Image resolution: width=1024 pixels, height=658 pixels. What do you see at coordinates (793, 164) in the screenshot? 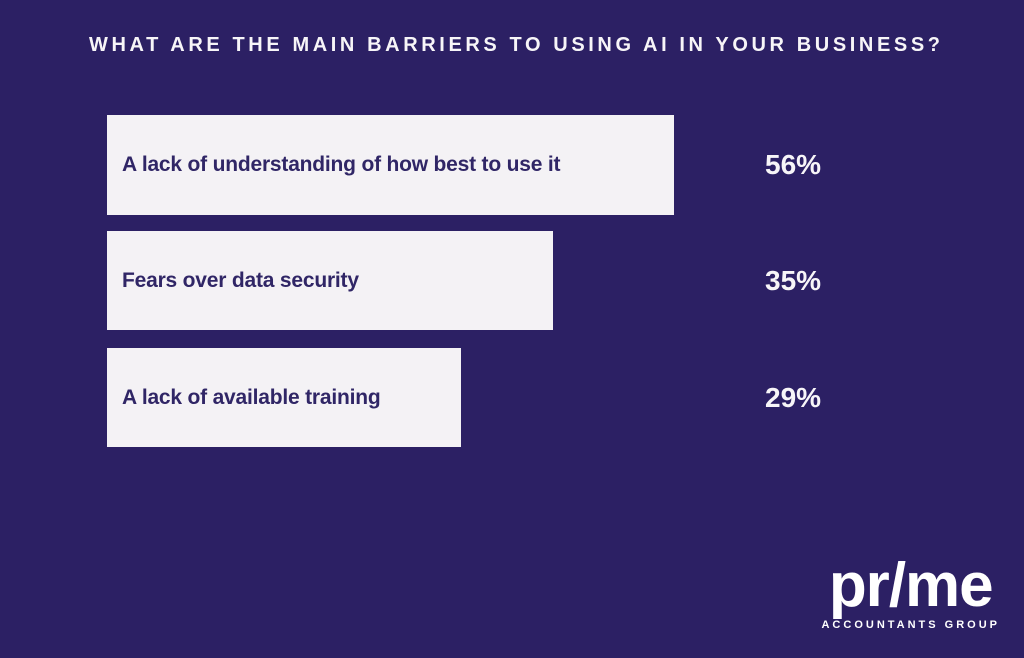
I see `value-label: 56%` at bounding box center [793, 164].